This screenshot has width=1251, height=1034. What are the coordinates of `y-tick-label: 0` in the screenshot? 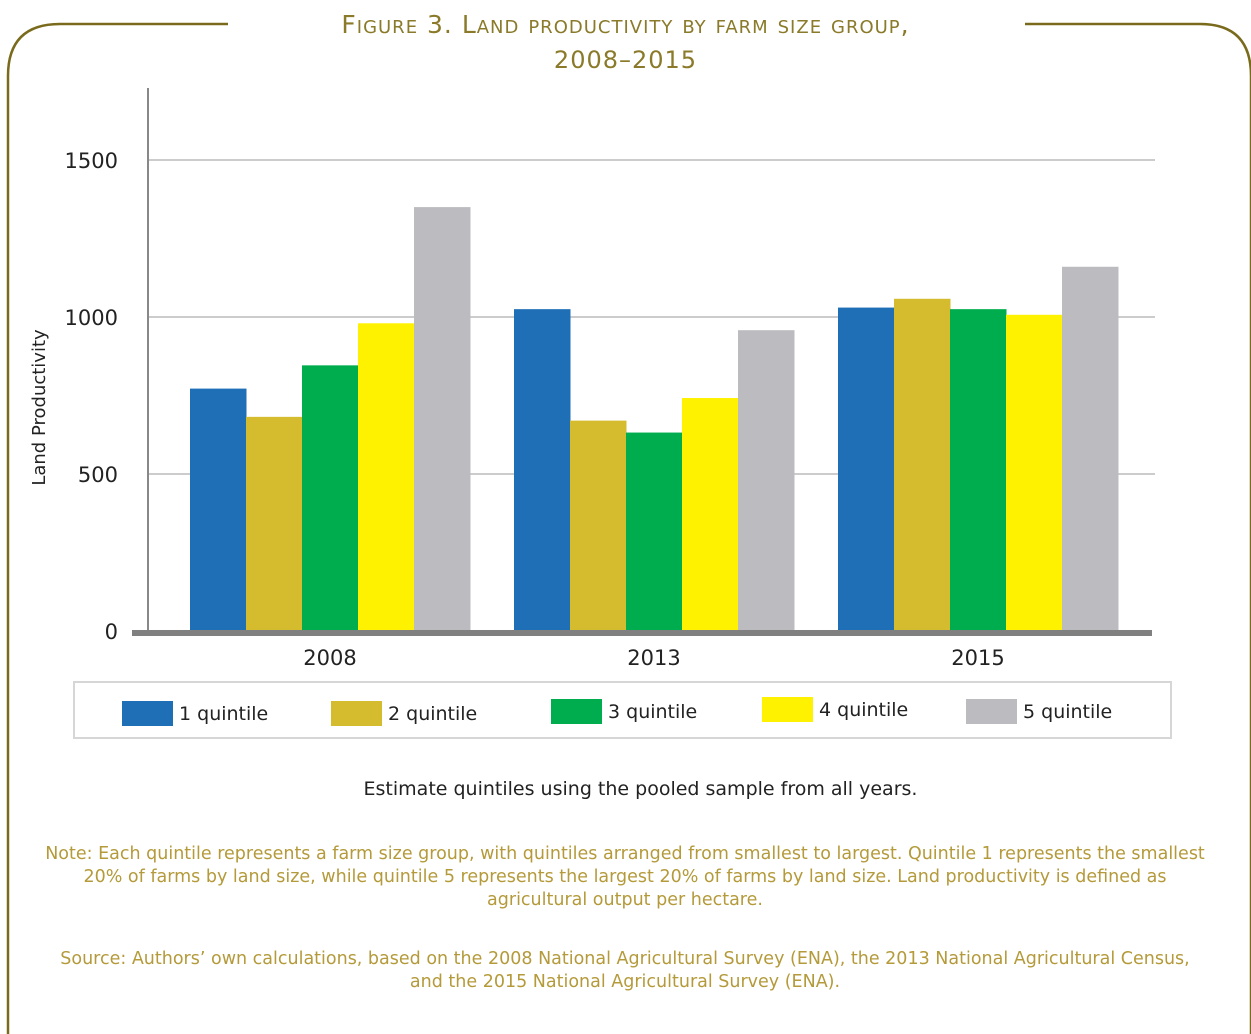 It's located at (111, 632).